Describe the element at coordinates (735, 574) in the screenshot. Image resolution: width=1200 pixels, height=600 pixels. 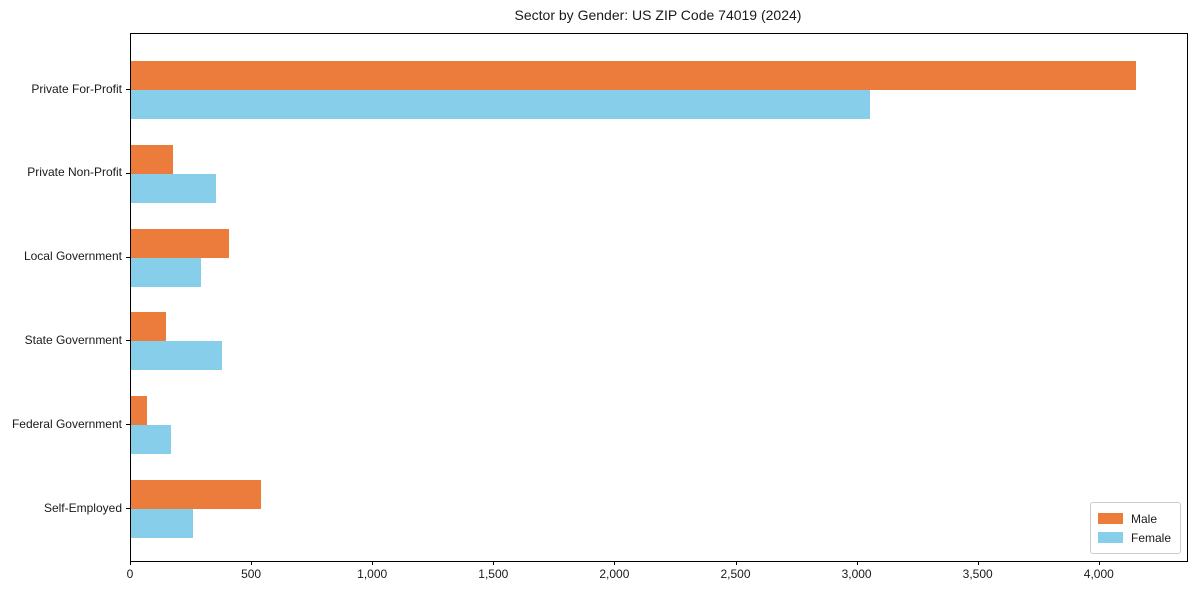
I see `x-tick-label: 2,500` at that location.